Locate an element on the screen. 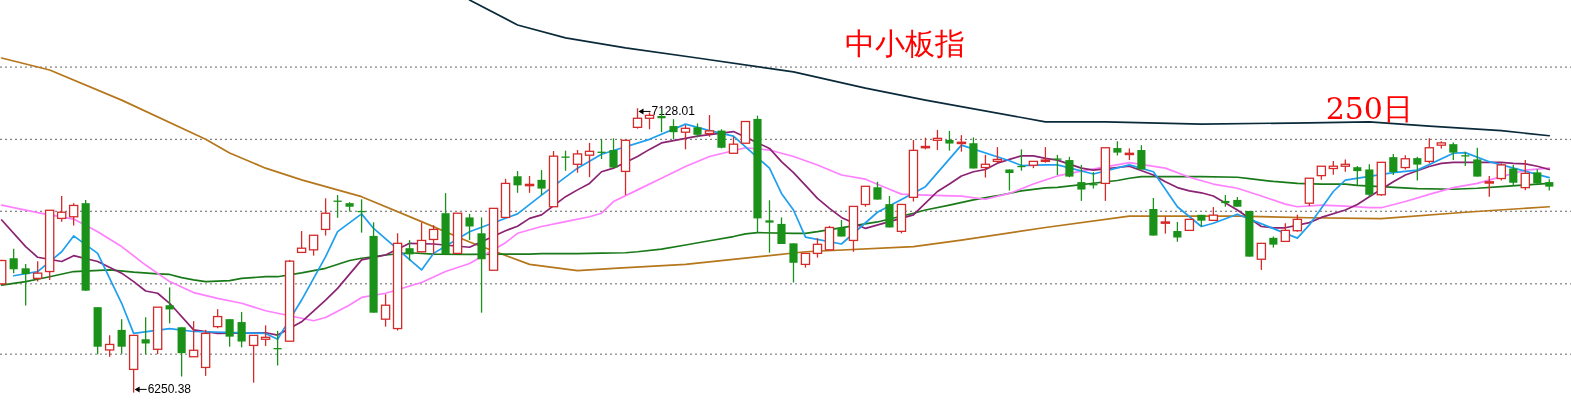  annotation: 7128.01 is located at coordinates (673, 111).